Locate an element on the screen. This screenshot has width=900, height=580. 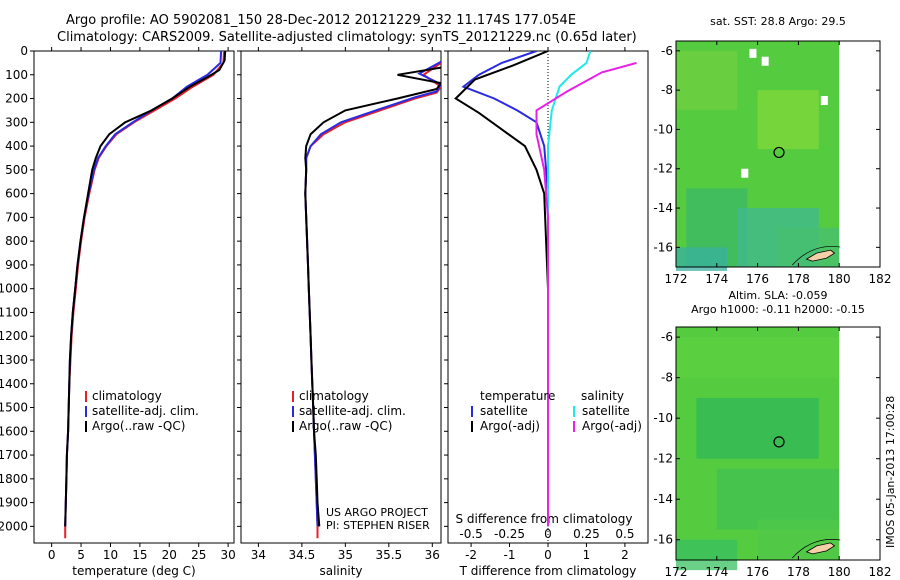
x-axis-label: temperature (deg C) is located at coordinates (133, 571).